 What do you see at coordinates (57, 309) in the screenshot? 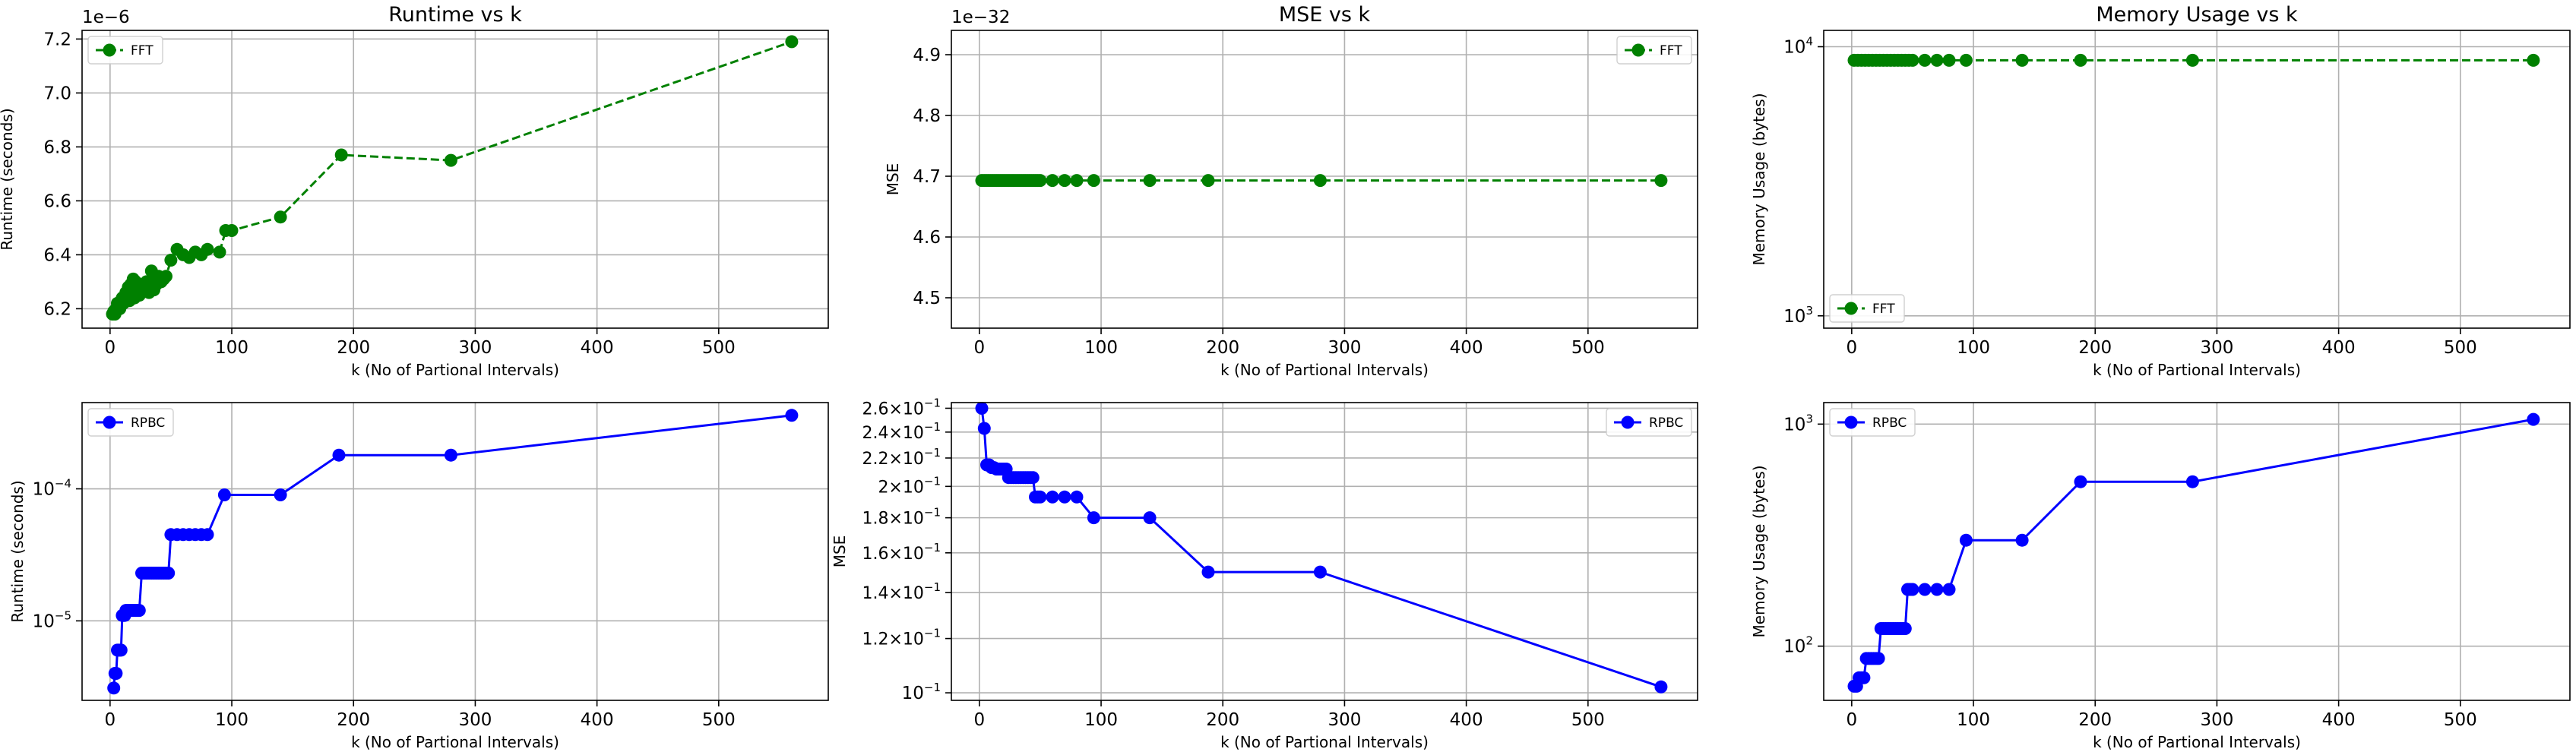
I see `y-tick-label: 6.2` at bounding box center [57, 309].